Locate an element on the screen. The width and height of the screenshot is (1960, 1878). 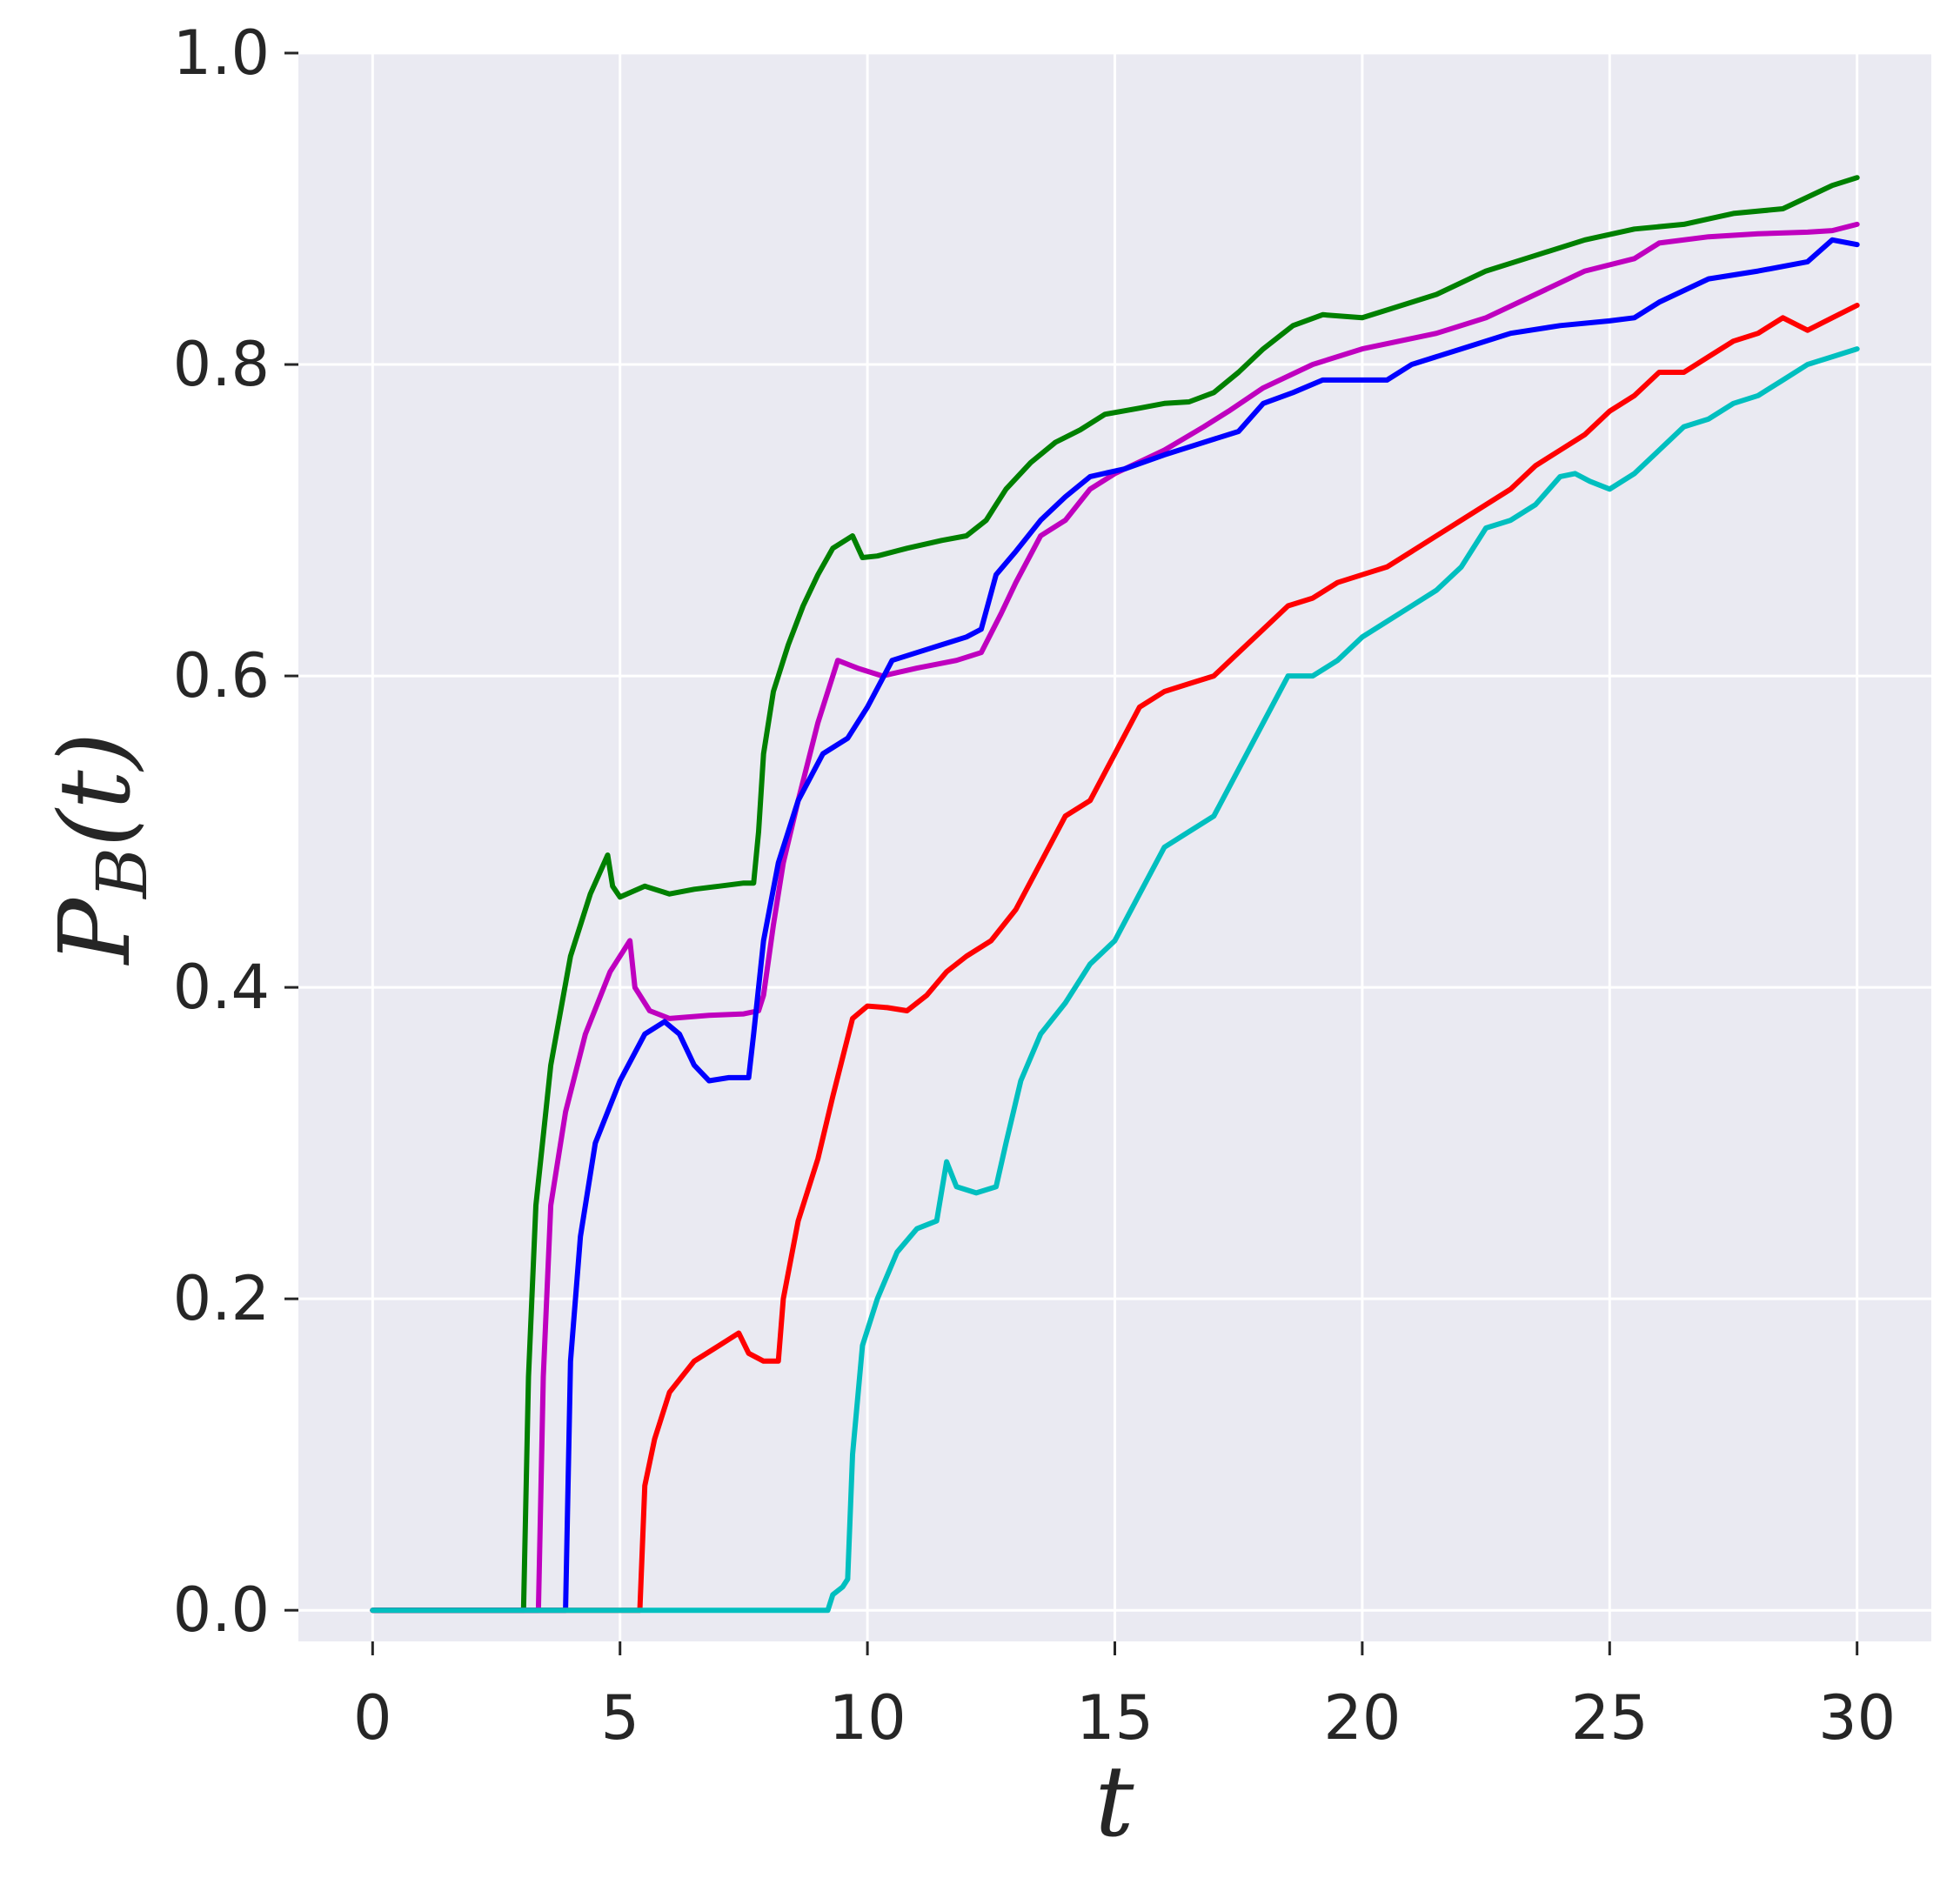
y-tick-label: 0.8 is located at coordinates (222, 364).